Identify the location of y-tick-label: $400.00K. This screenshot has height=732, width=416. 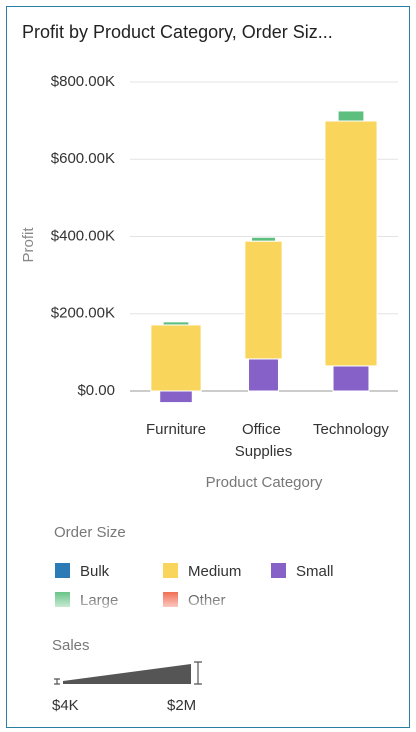
(83, 235).